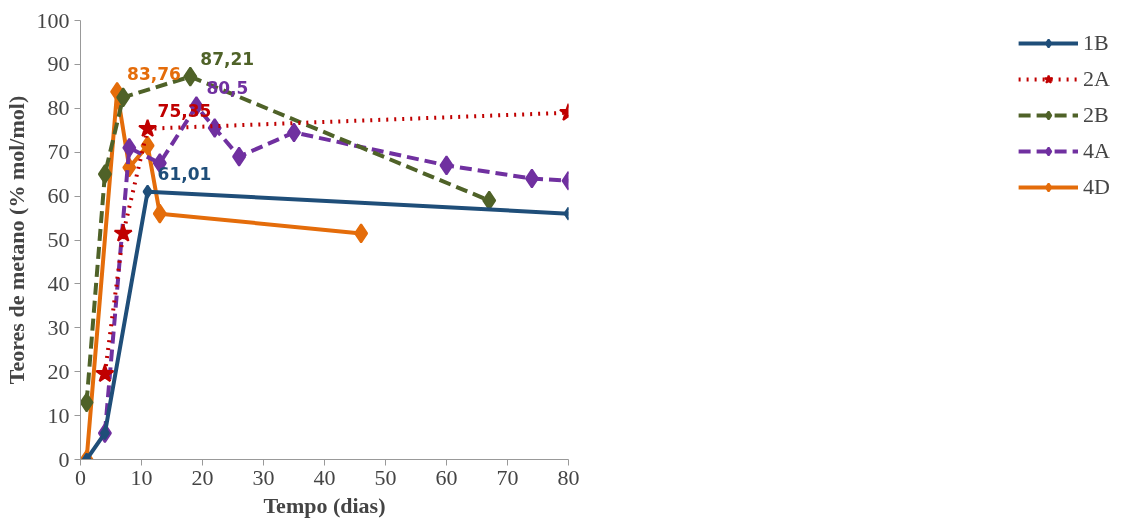  What do you see at coordinates (385, 477) in the screenshot?
I see `x-tick-label: 50` at bounding box center [385, 477].